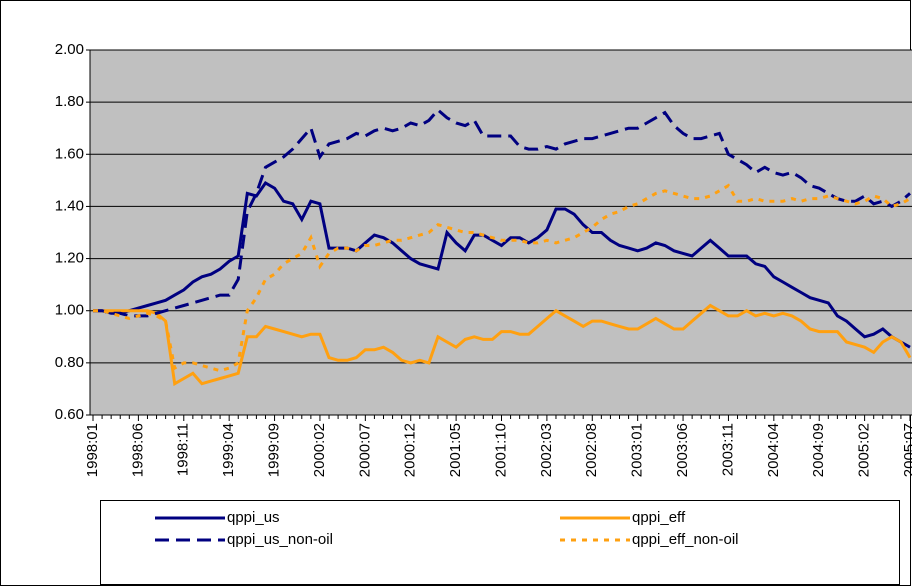 This screenshot has width=912, height=587. Describe the element at coordinates (319, 450) in the screenshot. I see `x-tick-label: 2000:02` at that location.